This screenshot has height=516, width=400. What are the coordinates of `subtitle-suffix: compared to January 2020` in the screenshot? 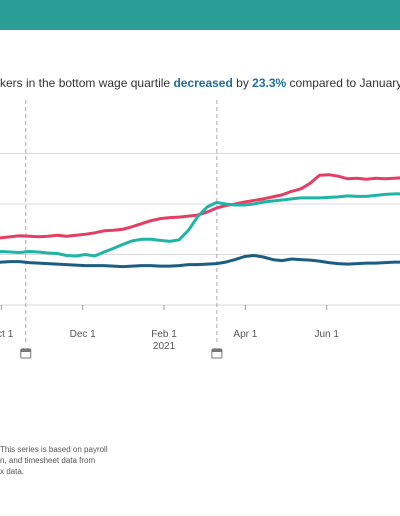 It's located at (344, 83).